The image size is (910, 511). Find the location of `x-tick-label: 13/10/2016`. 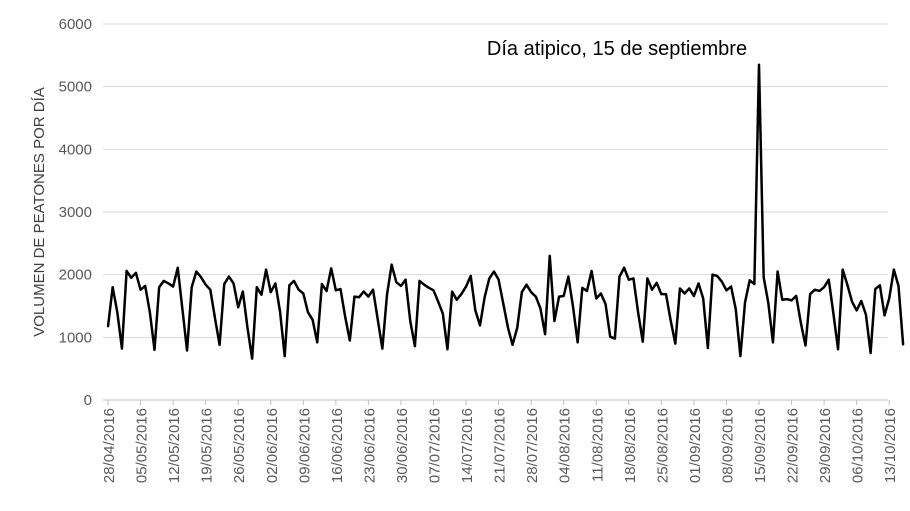

x-tick-label: 13/10/2016 is located at coordinates (890, 445).